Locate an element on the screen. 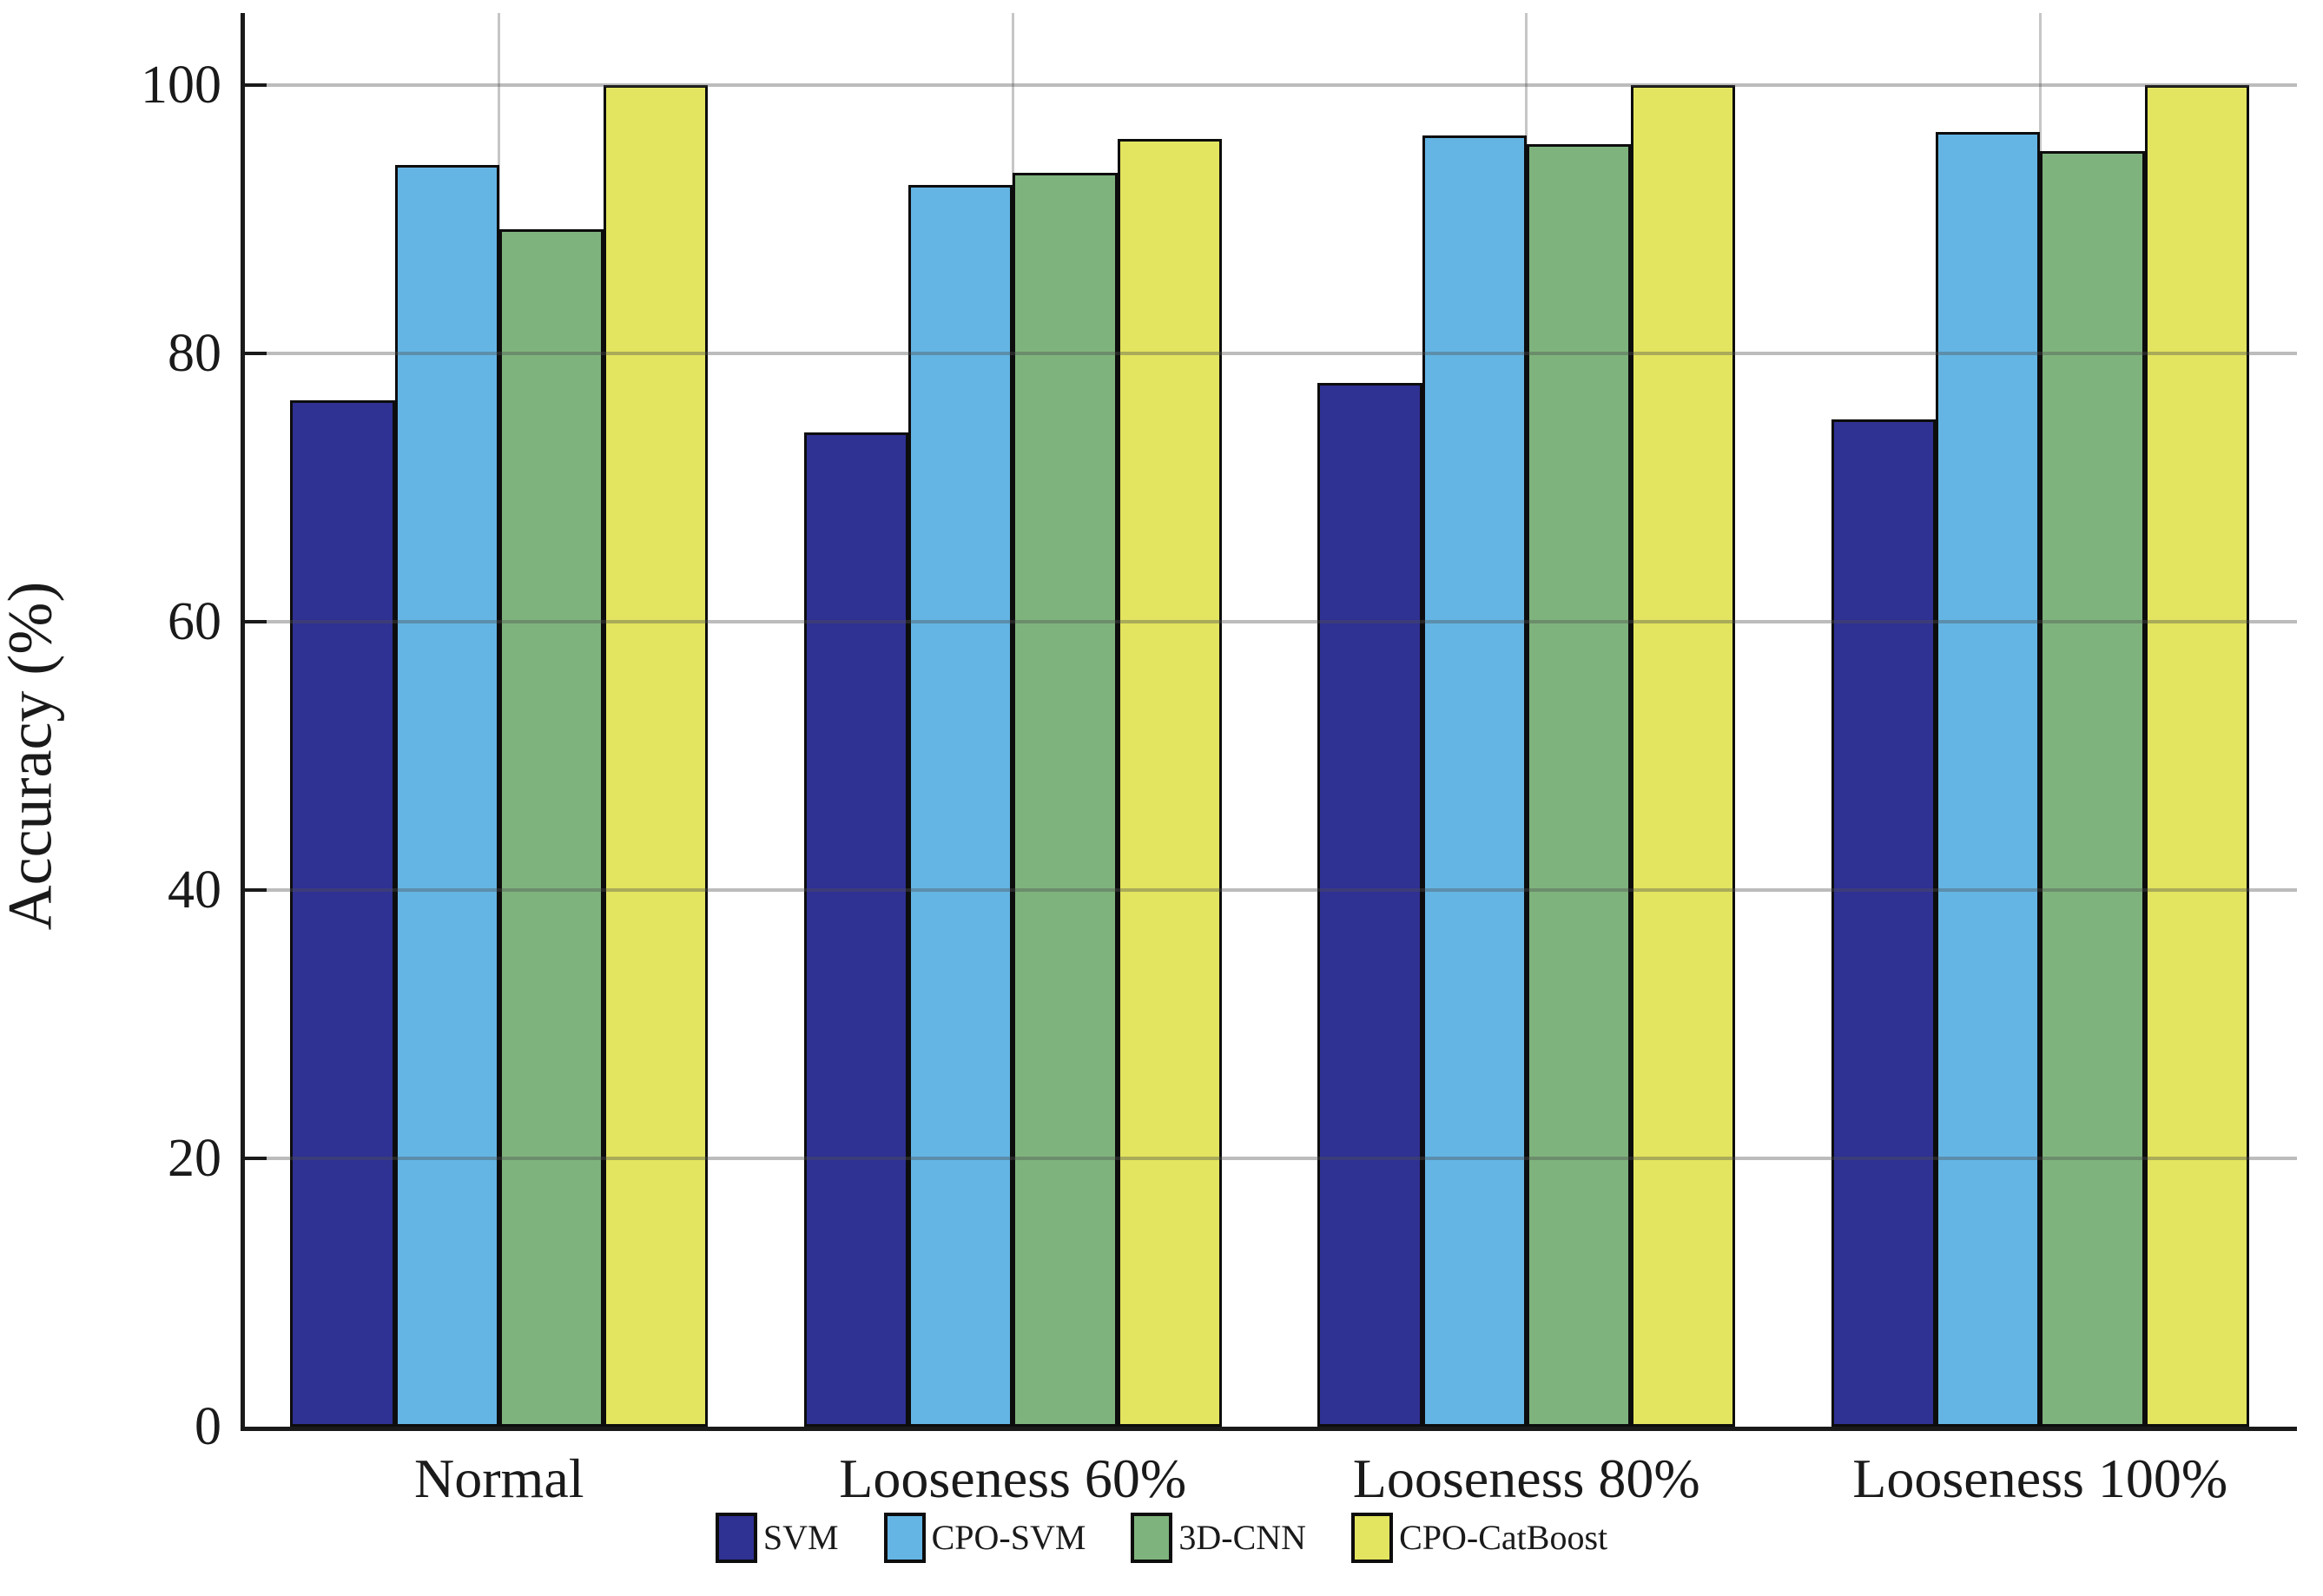 This screenshot has height=1596, width=2323. y-tick-label: 0 is located at coordinates (208, 1426).